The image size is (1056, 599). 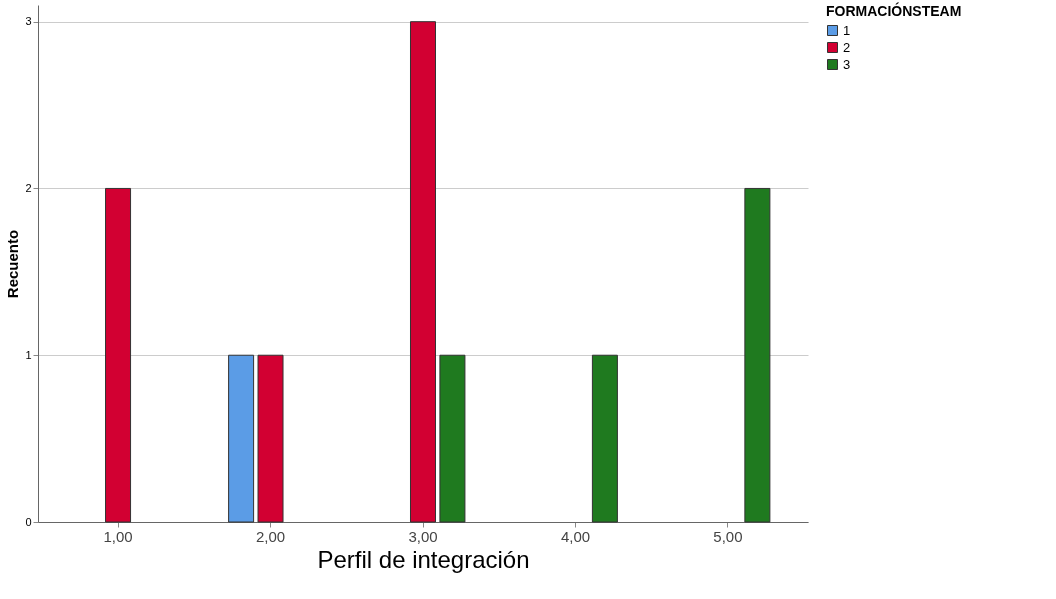 I want to click on y-tick-label: 2, so click(x=28, y=187).